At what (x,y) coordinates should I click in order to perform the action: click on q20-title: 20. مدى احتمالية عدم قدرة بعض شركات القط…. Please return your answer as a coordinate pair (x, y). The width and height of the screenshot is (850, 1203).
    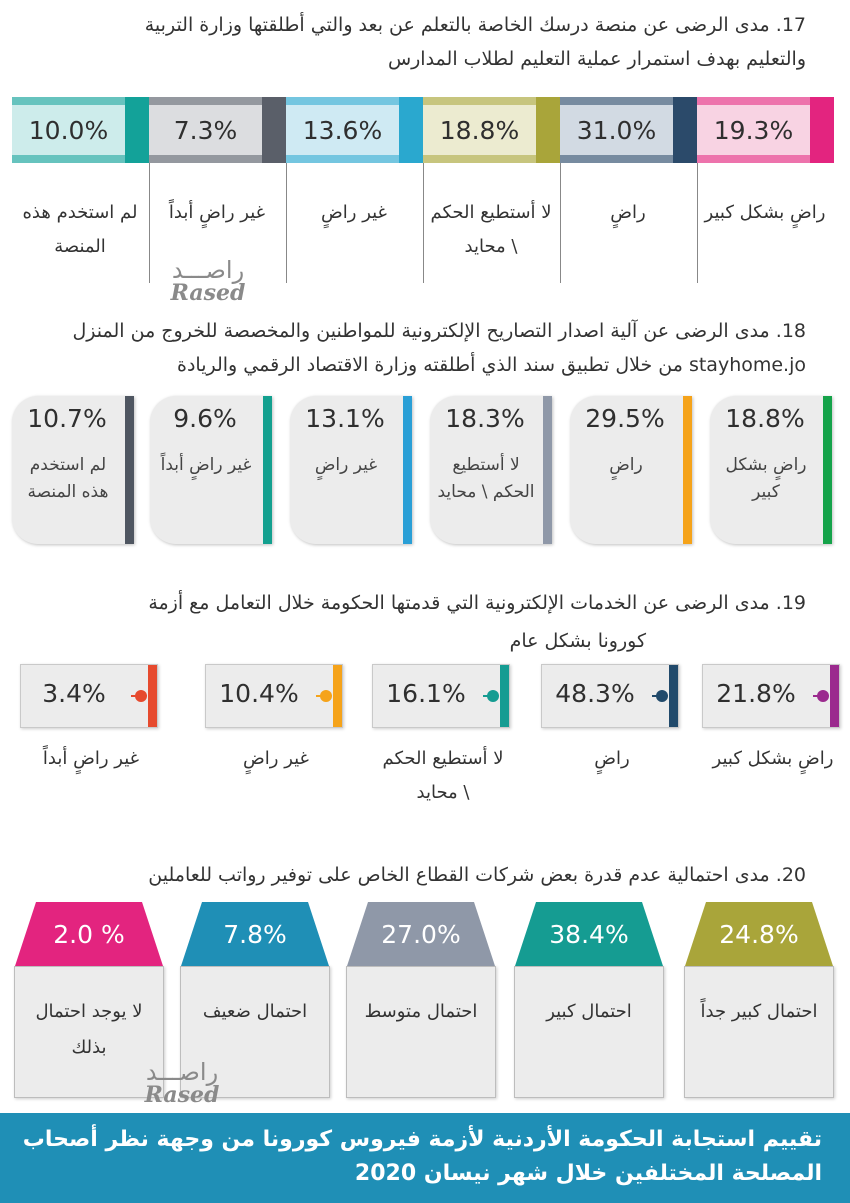
    Looking at the image, I should click on (418, 875).